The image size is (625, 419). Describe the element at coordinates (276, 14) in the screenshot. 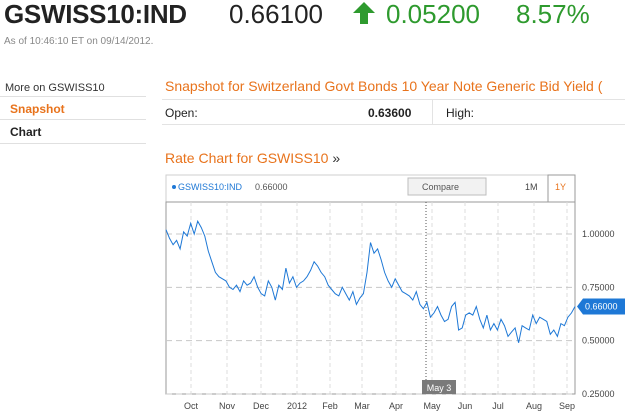

I see `last-price: 0.66100` at that location.